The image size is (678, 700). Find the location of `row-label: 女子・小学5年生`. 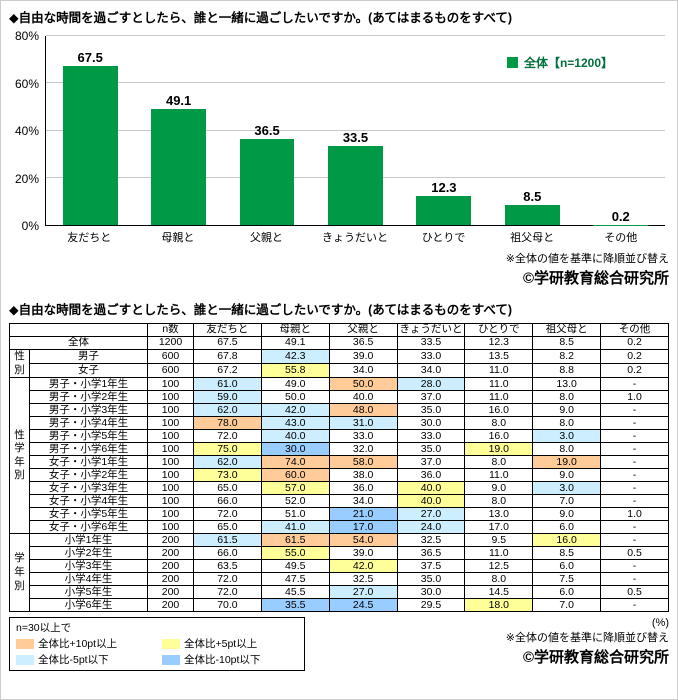

row-label: 女子・小学5年生 is located at coordinates (88, 514).